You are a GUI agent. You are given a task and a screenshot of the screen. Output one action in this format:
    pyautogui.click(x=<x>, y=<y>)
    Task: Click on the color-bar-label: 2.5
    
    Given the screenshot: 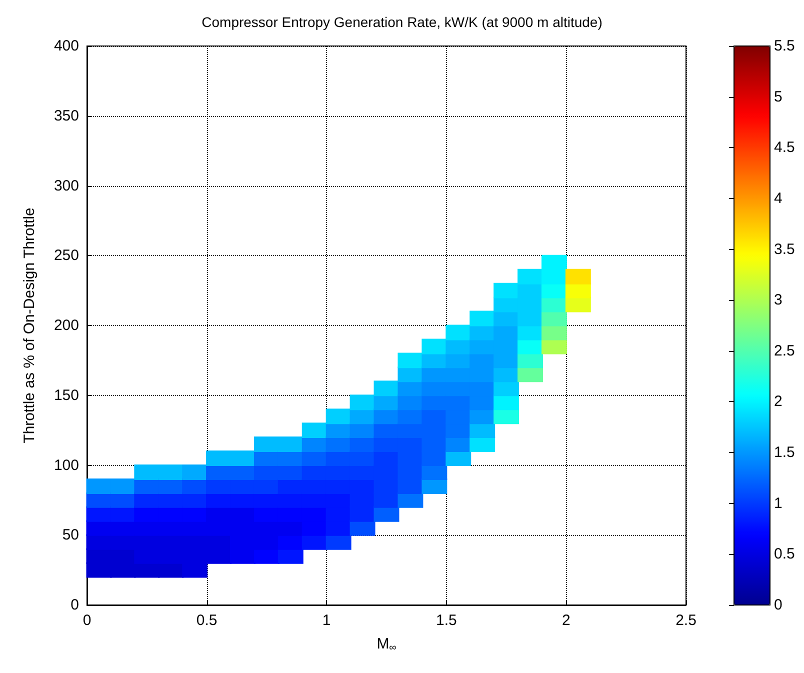 What is the action you would take?
    pyautogui.click(x=784, y=351)
    